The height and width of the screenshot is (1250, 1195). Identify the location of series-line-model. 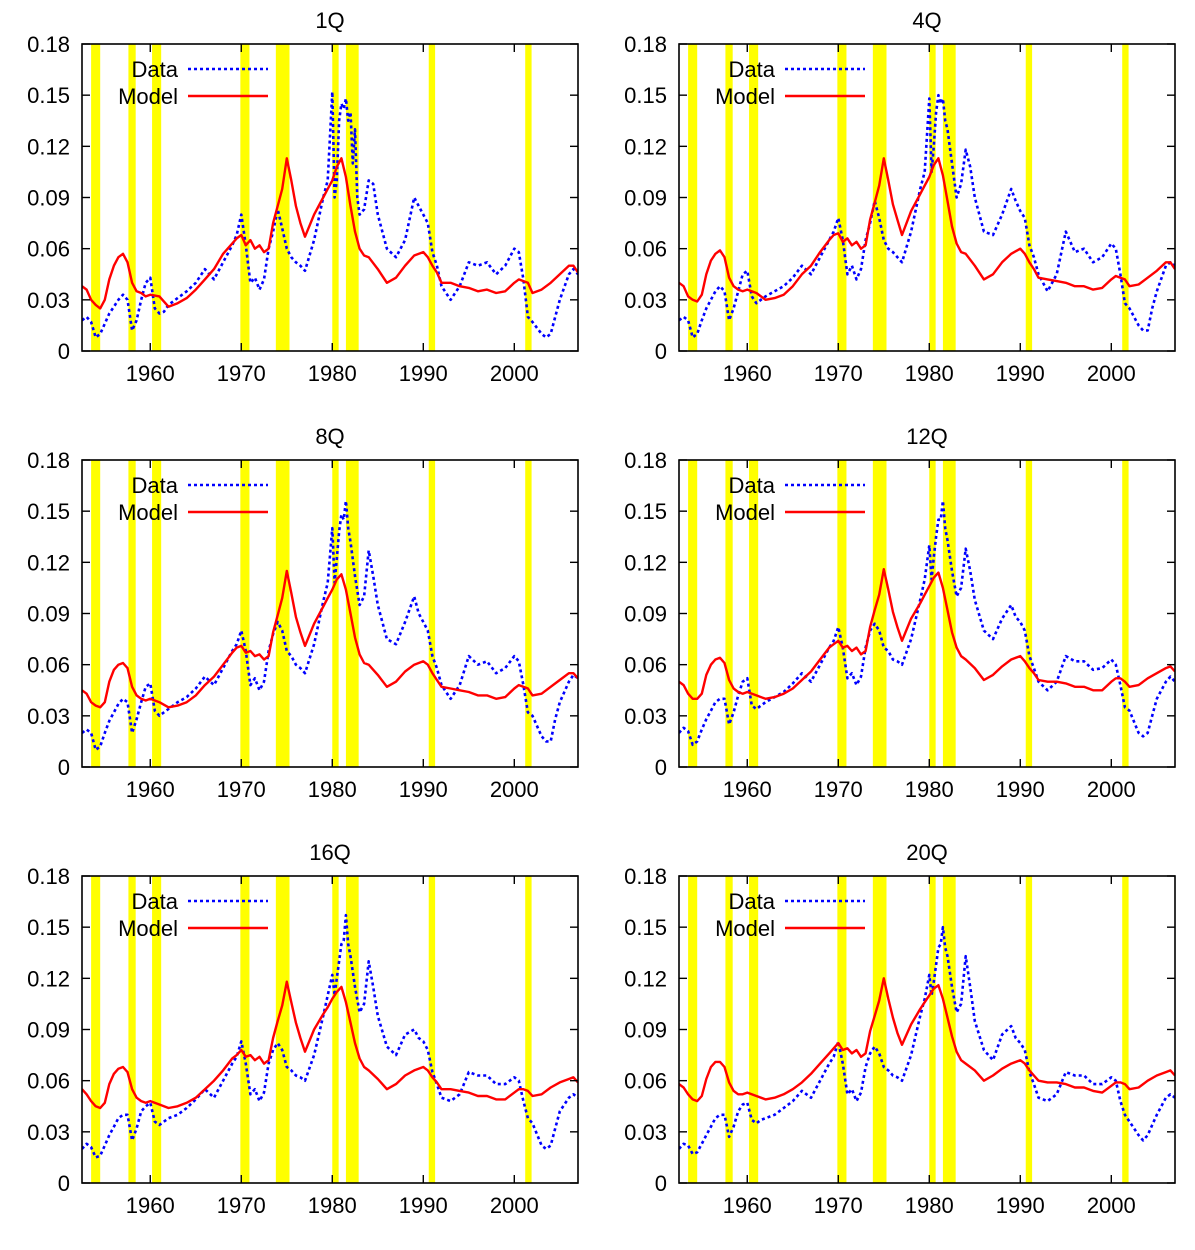
(927, 230).